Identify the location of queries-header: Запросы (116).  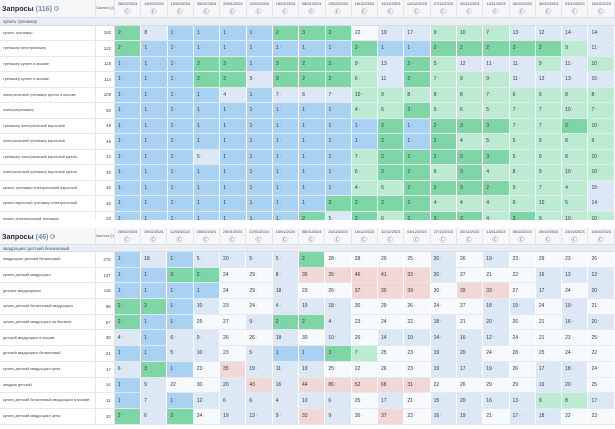
(48, 9).